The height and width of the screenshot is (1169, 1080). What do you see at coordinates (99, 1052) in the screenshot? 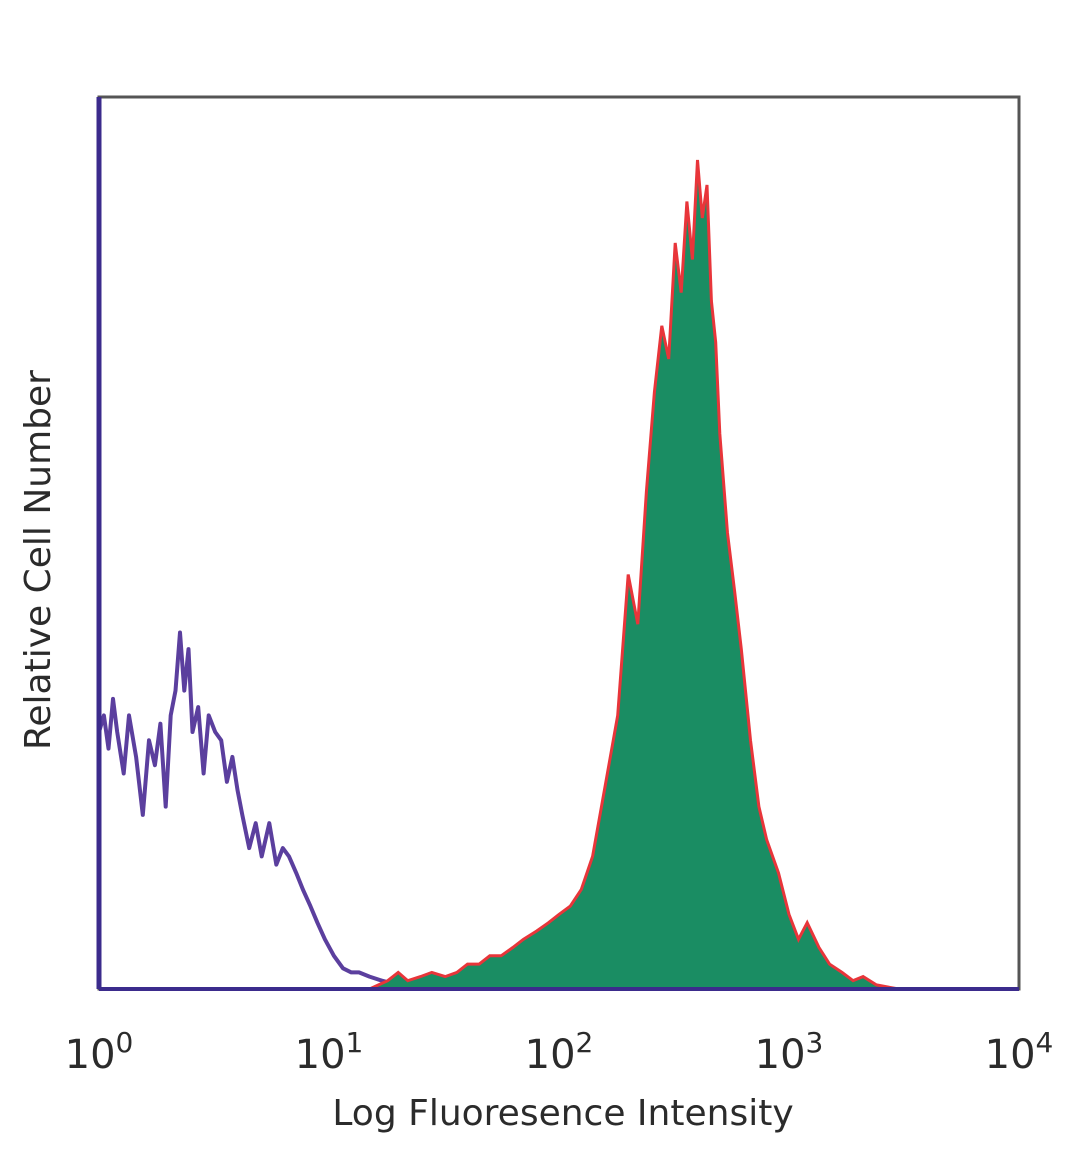
I see `x-tick-label-0: 100` at bounding box center [99, 1052].